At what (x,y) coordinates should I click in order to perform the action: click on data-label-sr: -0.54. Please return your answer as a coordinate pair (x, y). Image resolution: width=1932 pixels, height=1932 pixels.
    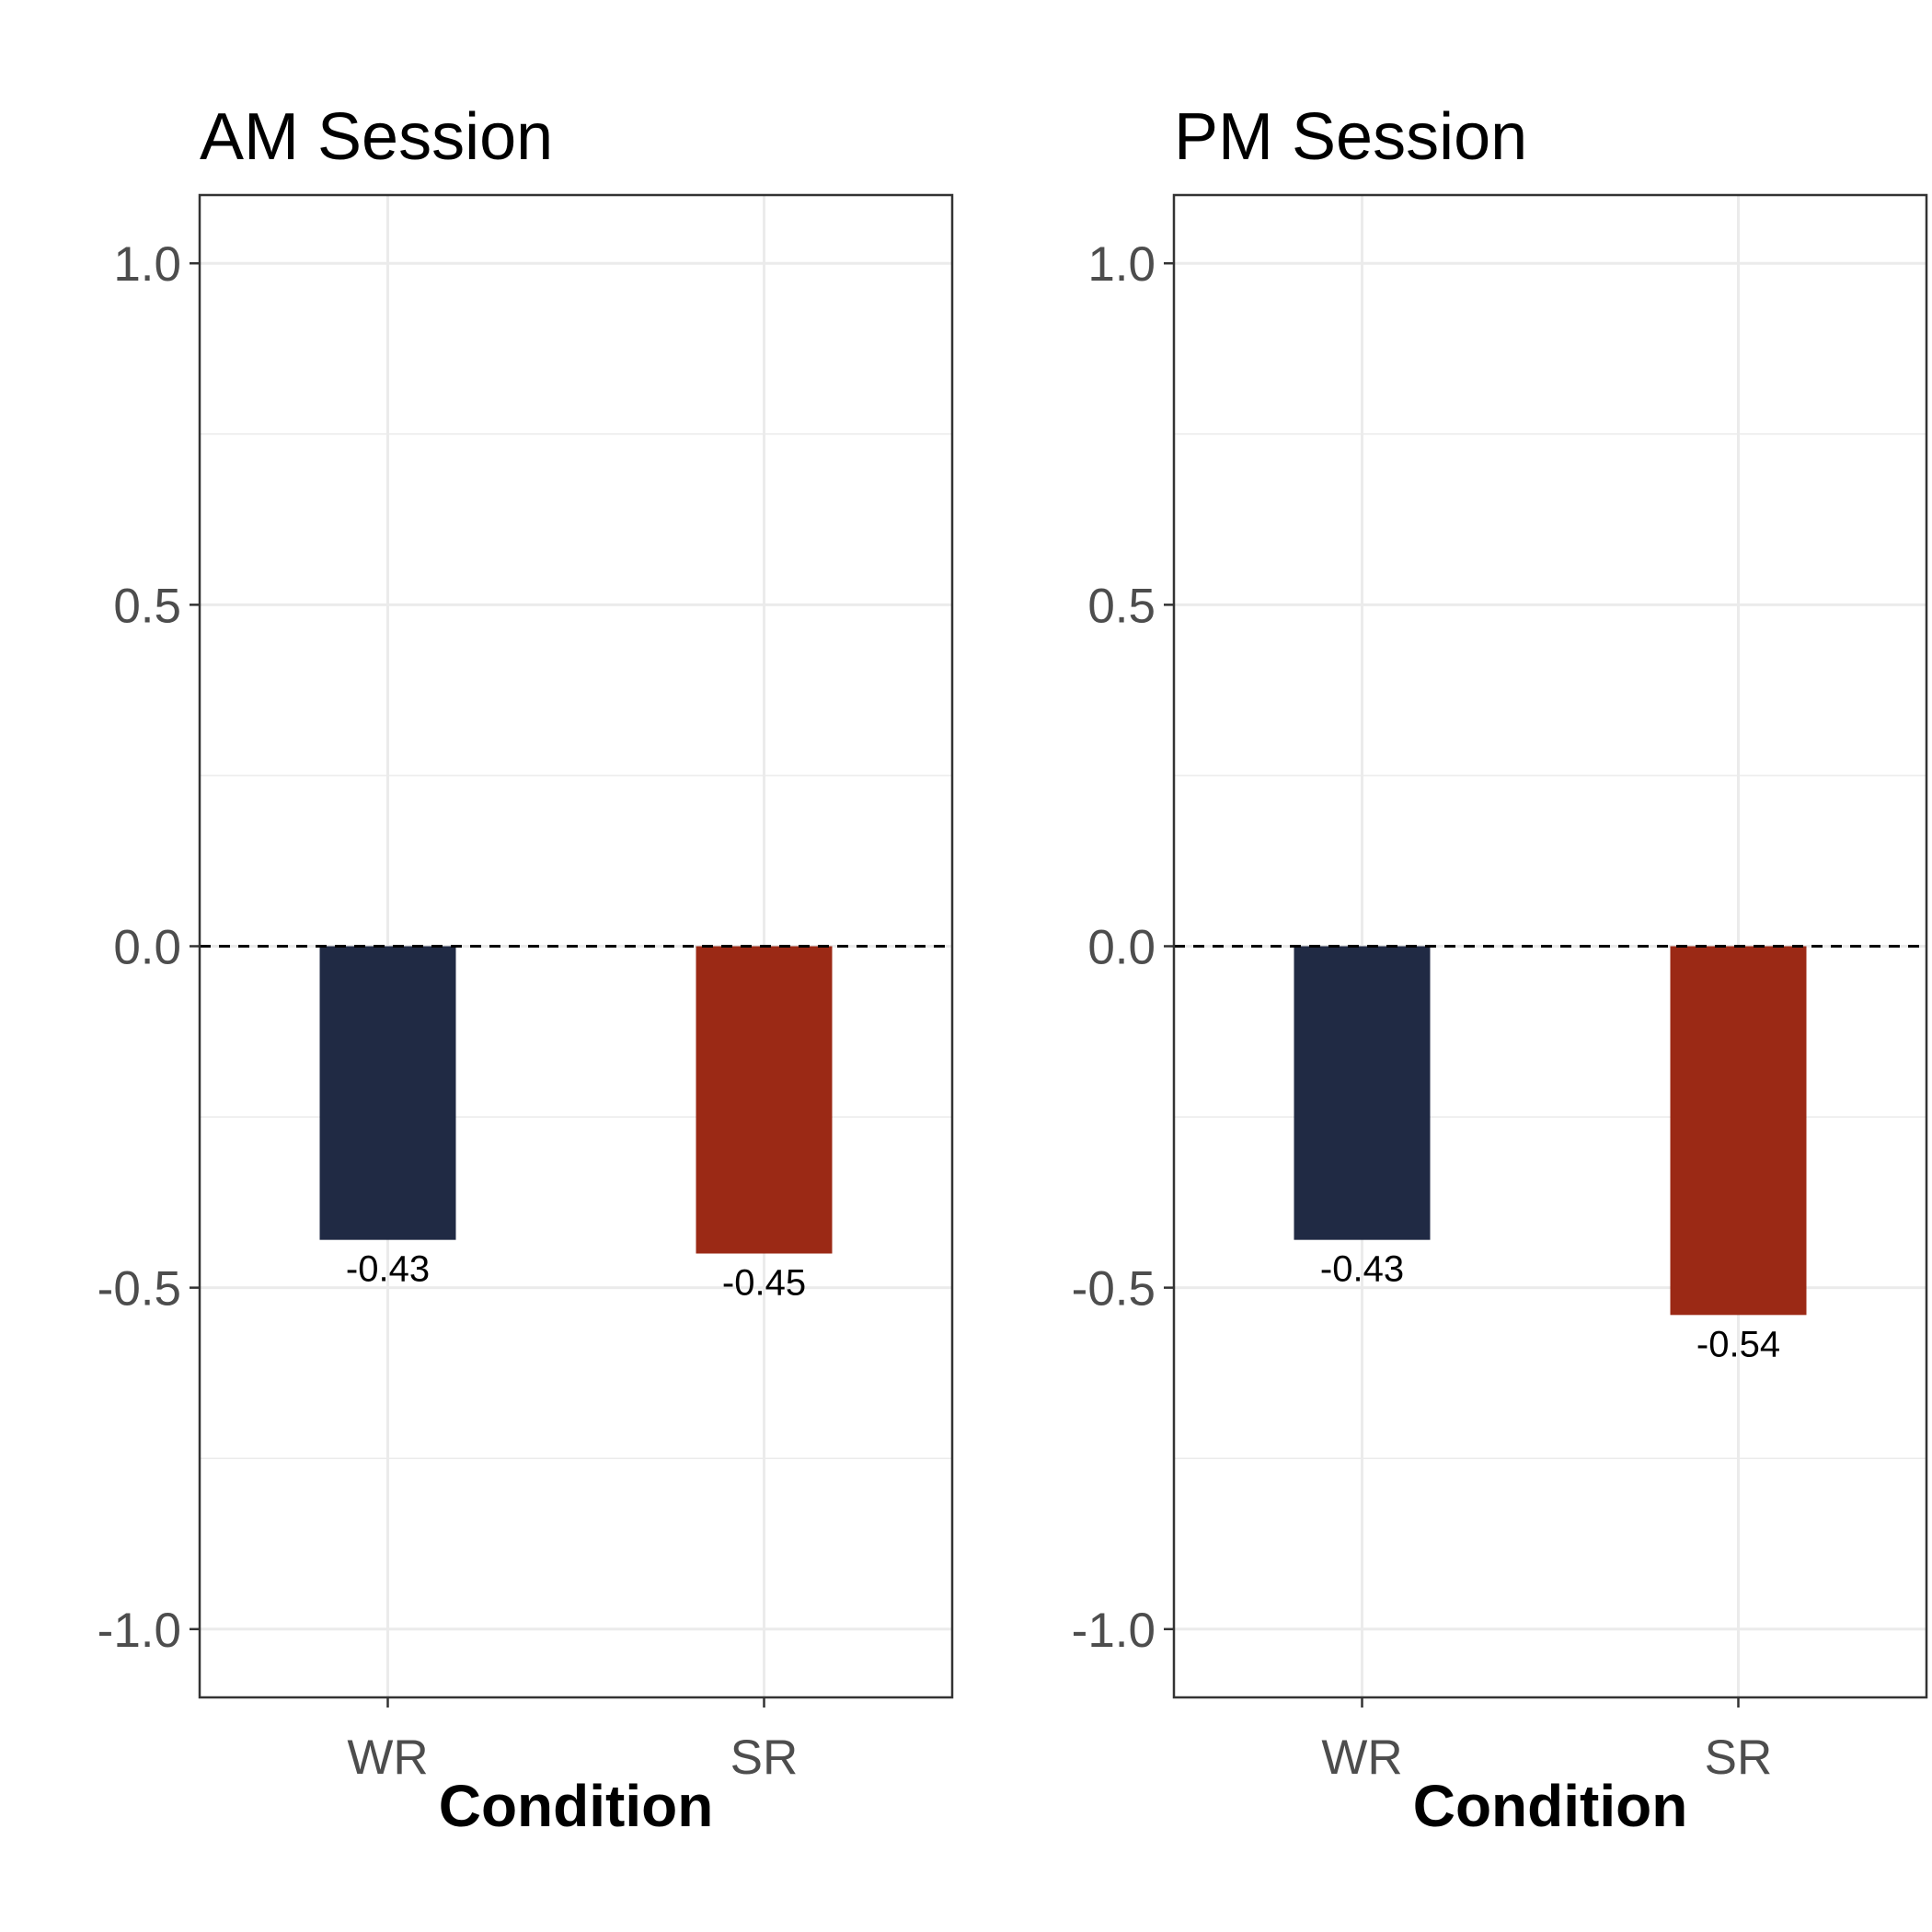
    Looking at the image, I should click on (1738, 1344).